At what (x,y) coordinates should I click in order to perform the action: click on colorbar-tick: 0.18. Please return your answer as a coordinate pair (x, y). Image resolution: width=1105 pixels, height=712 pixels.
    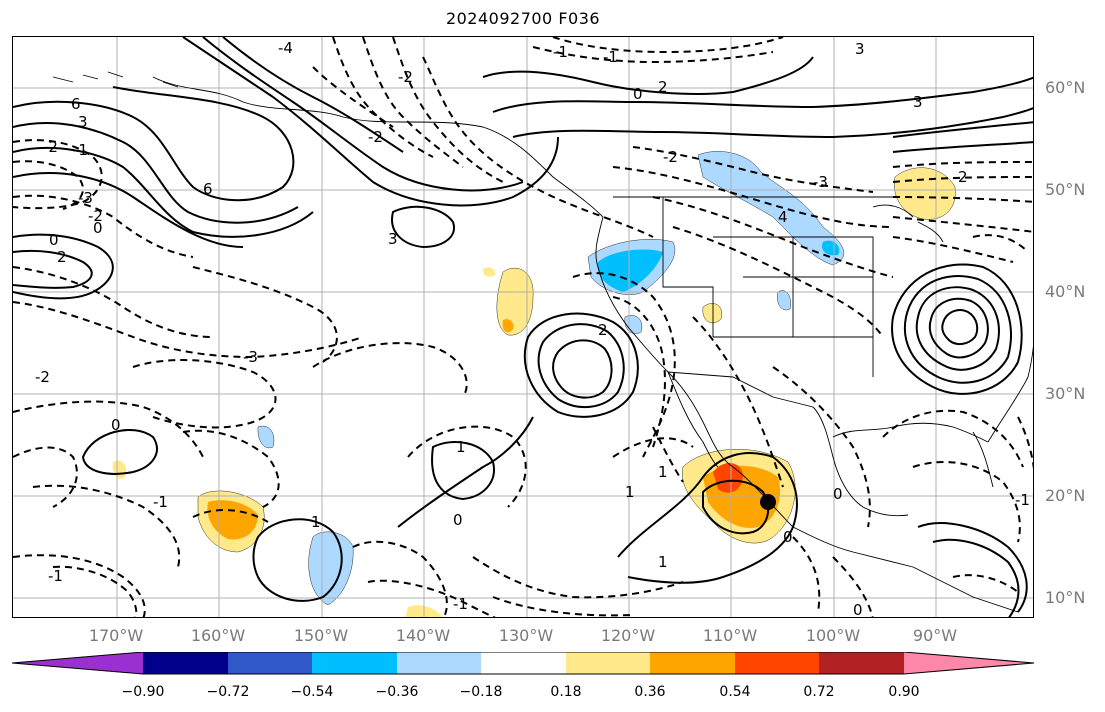
    Looking at the image, I should click on (566, 692).